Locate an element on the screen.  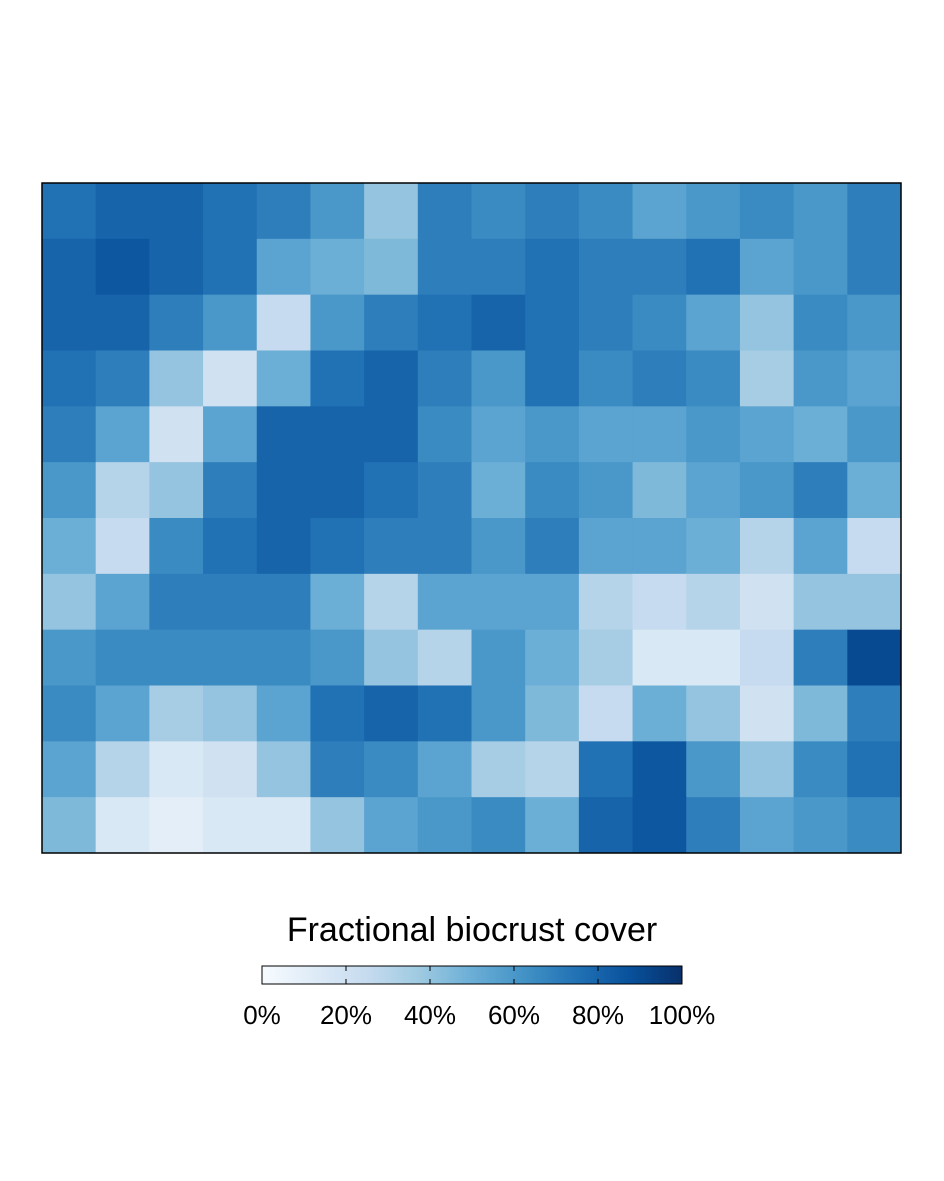
colorbar-tick-label: 80% is located at coordinates (598, 1015).